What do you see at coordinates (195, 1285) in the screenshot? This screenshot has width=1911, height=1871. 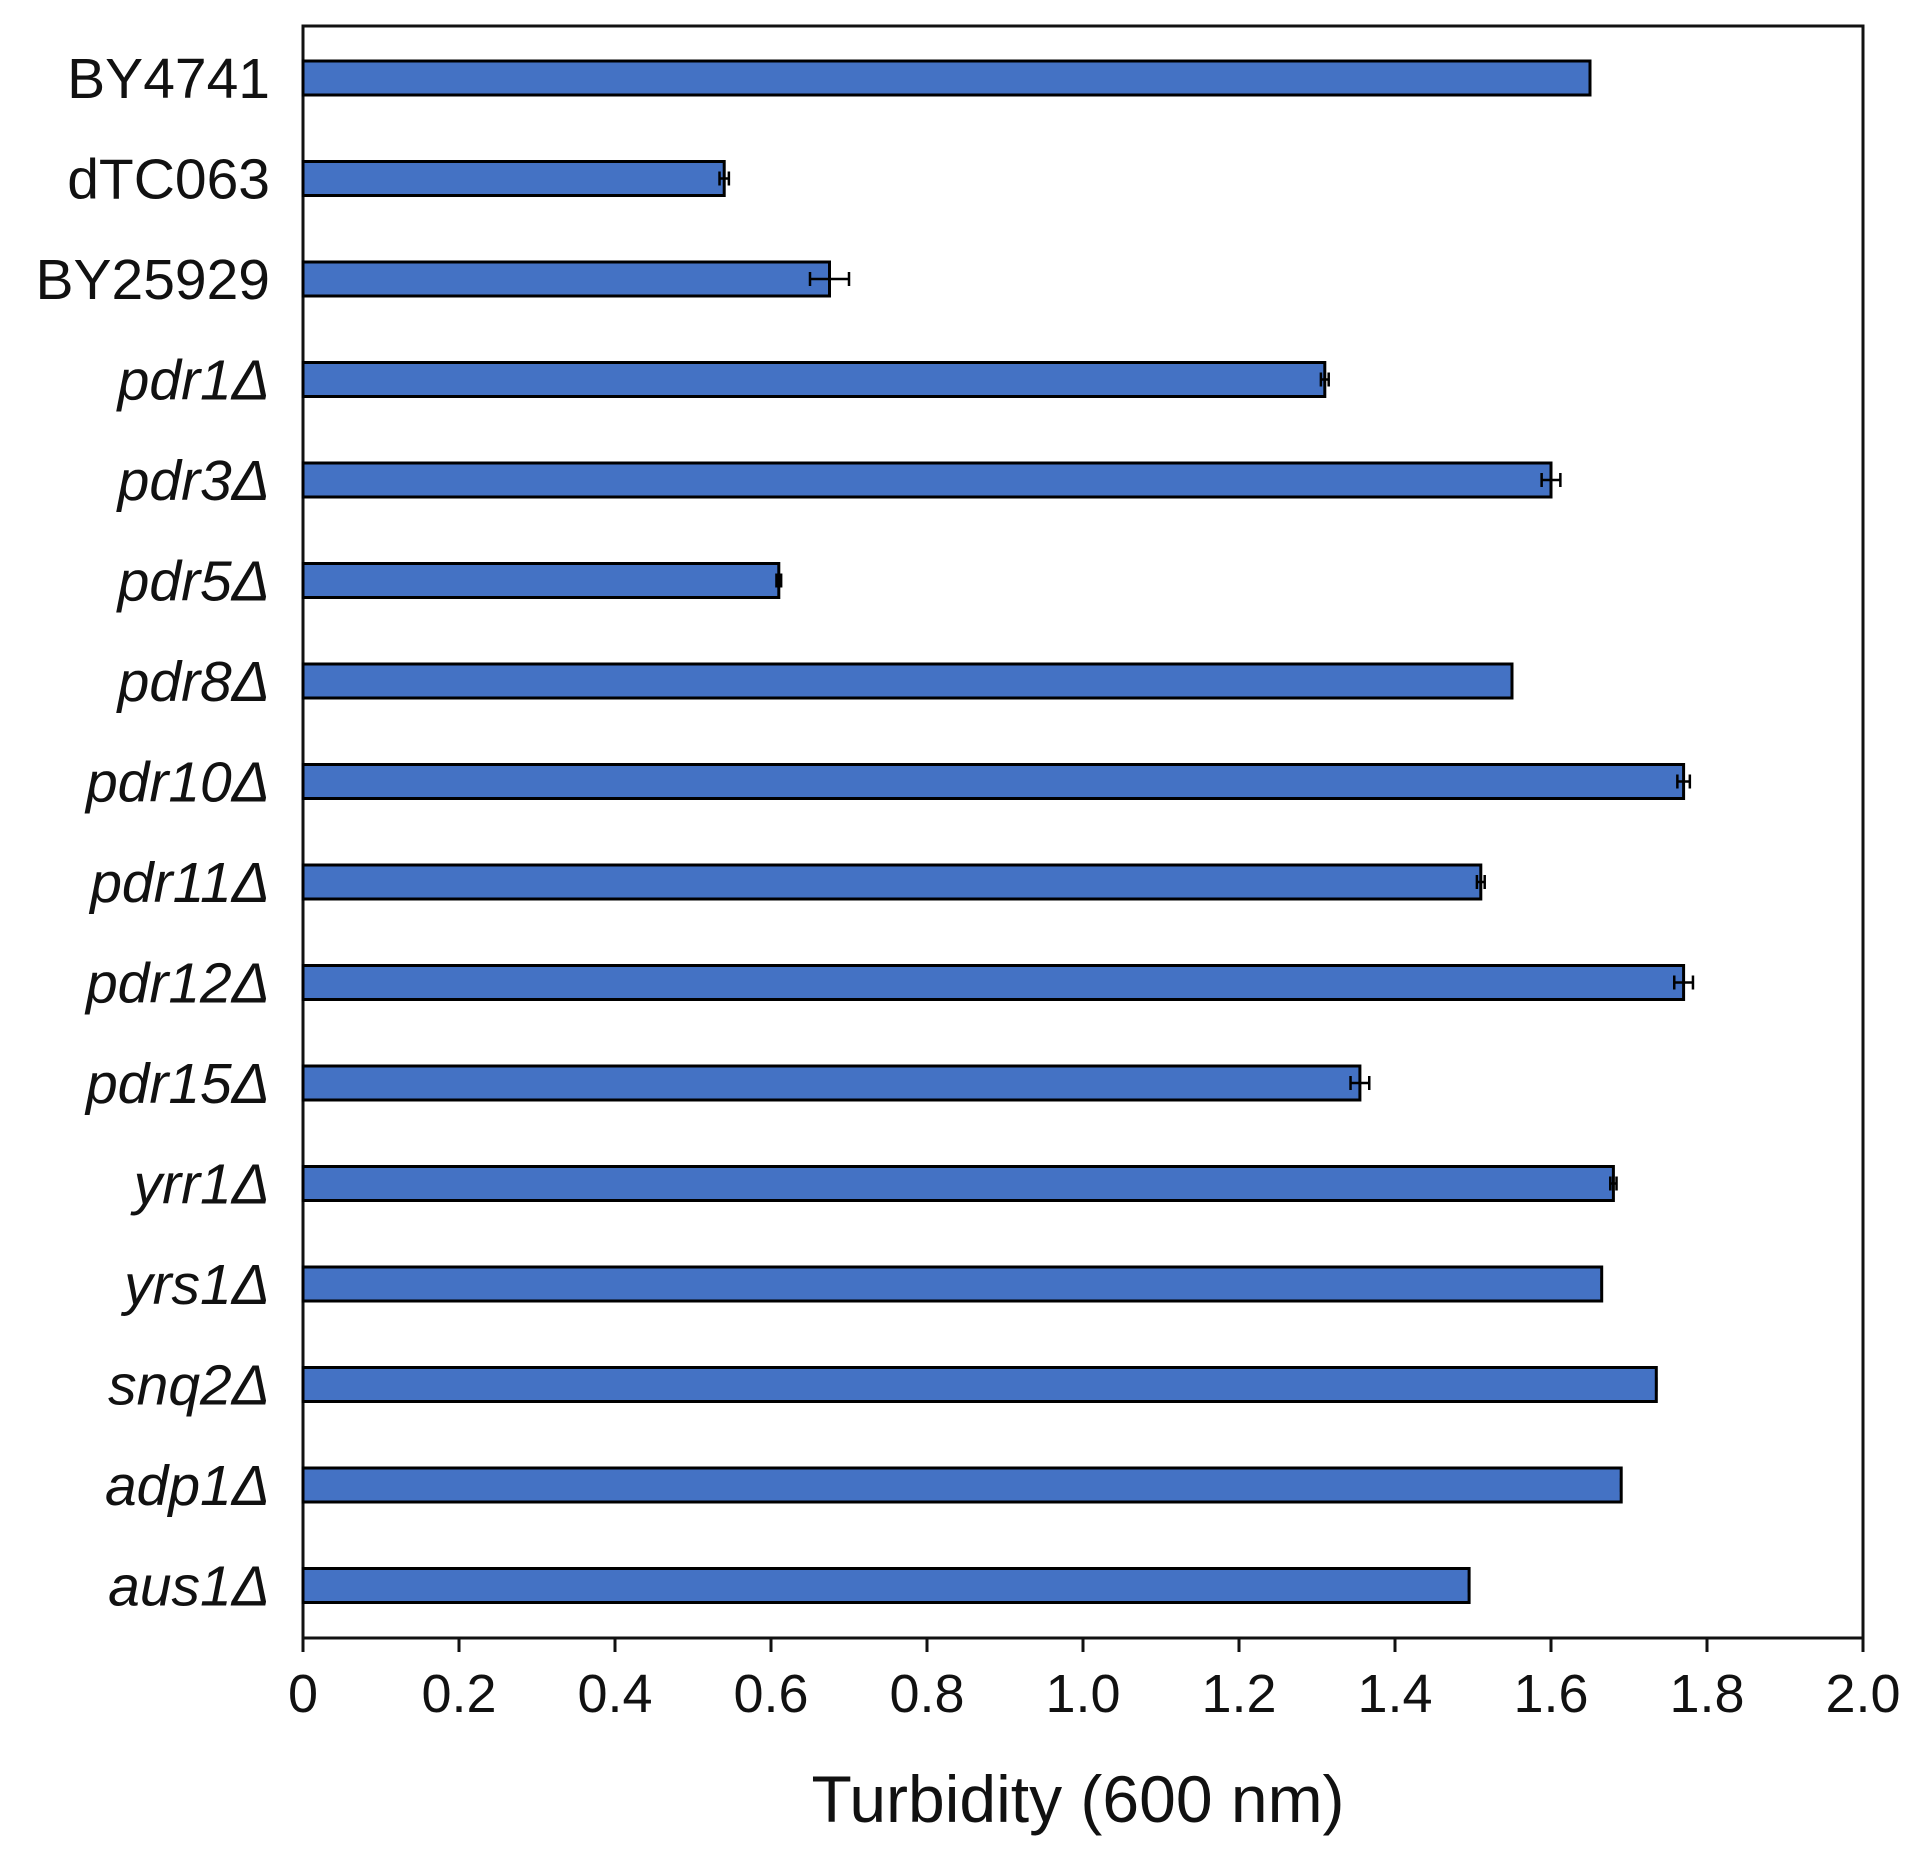 I see `category-label-12: yrs1Δ` at bounding box center [195, 1285].